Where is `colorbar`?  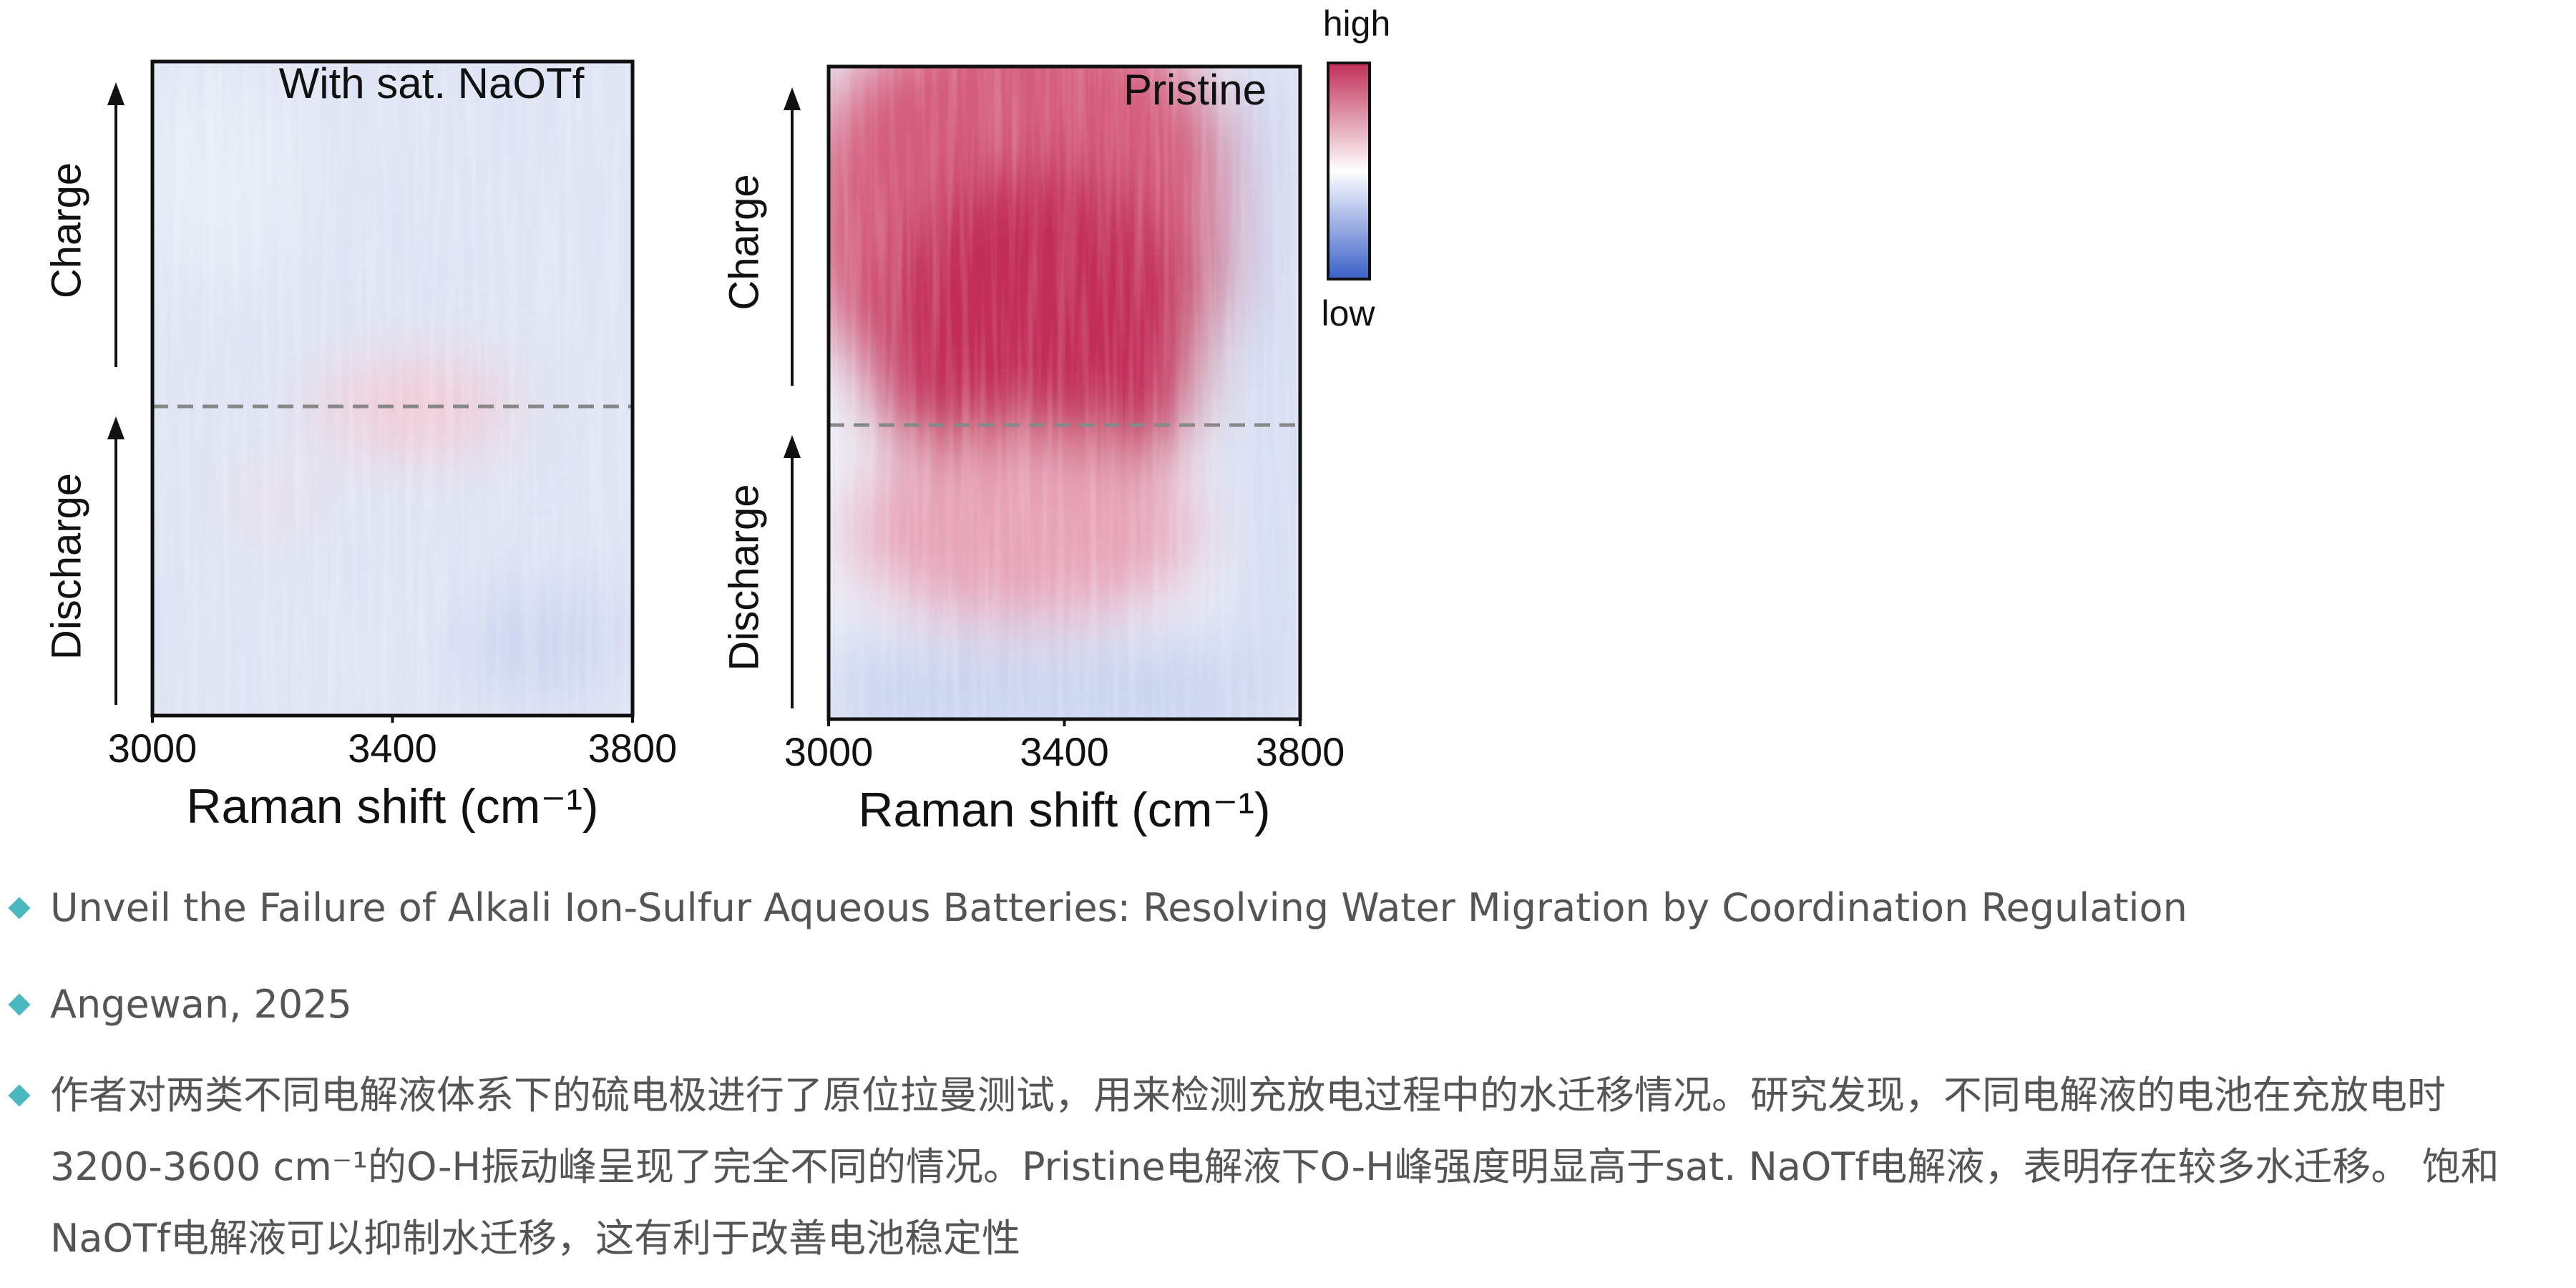 colorbar is located at coordinates (1349, 171).